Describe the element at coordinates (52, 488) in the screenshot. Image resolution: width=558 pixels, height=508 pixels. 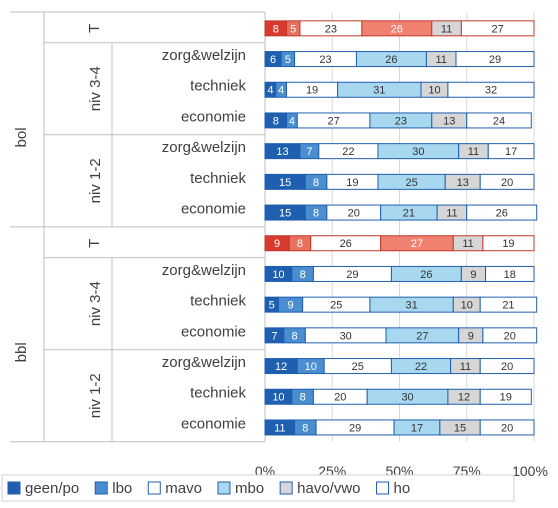
I see `legend-label: geen/po` at that location.